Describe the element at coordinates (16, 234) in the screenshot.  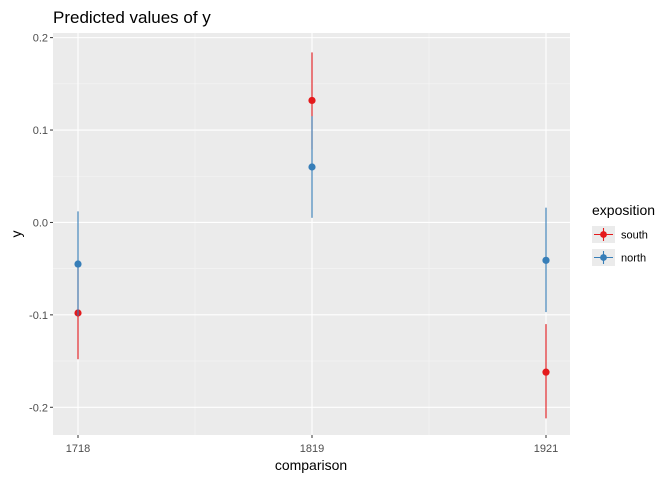
I see `y-axis-title: y` at that location.